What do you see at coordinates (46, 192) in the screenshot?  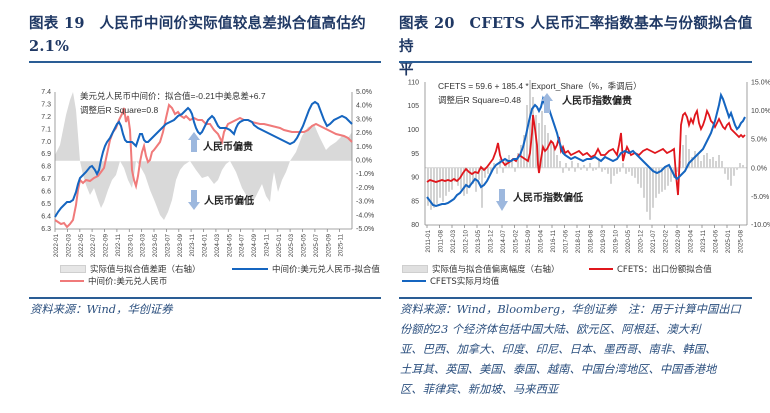 I see `svg-text: 6.6` at bounding box center [46, 192].